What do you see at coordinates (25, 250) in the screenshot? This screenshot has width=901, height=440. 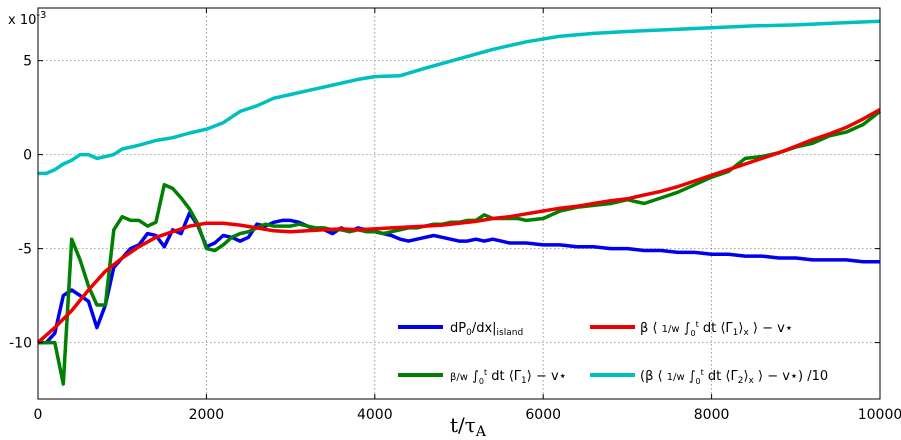 I see `y-tick-label: -5` at bounding box center [25, 250].